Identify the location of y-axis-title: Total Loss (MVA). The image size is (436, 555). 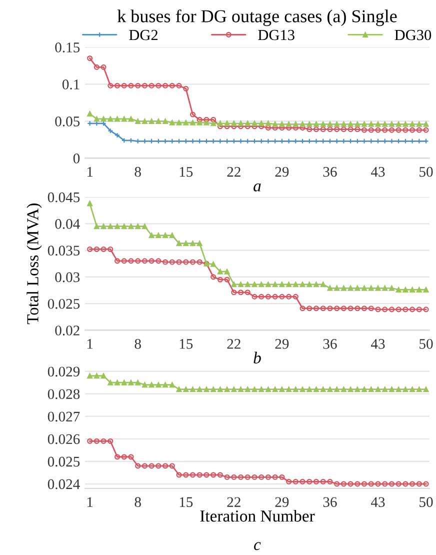
(34, 264).